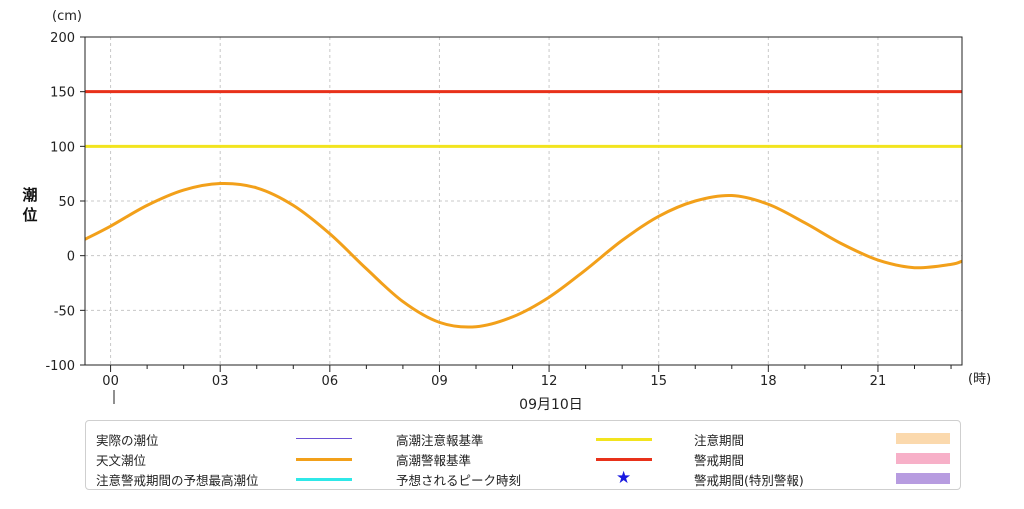 This screenshot has width=1024, height=509. Describe the element at coordinates (62, 147) in the screenshot. I see `y-tick-label: 100` at that location.